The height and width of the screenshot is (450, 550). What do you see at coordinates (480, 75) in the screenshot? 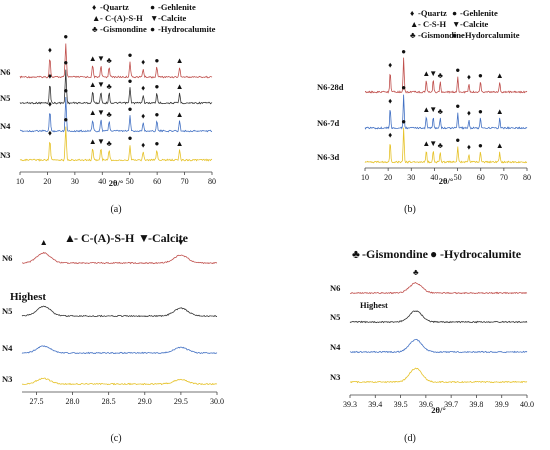
I see `peak-marker-1-0-7: ●` at bounding box center [480, 75].